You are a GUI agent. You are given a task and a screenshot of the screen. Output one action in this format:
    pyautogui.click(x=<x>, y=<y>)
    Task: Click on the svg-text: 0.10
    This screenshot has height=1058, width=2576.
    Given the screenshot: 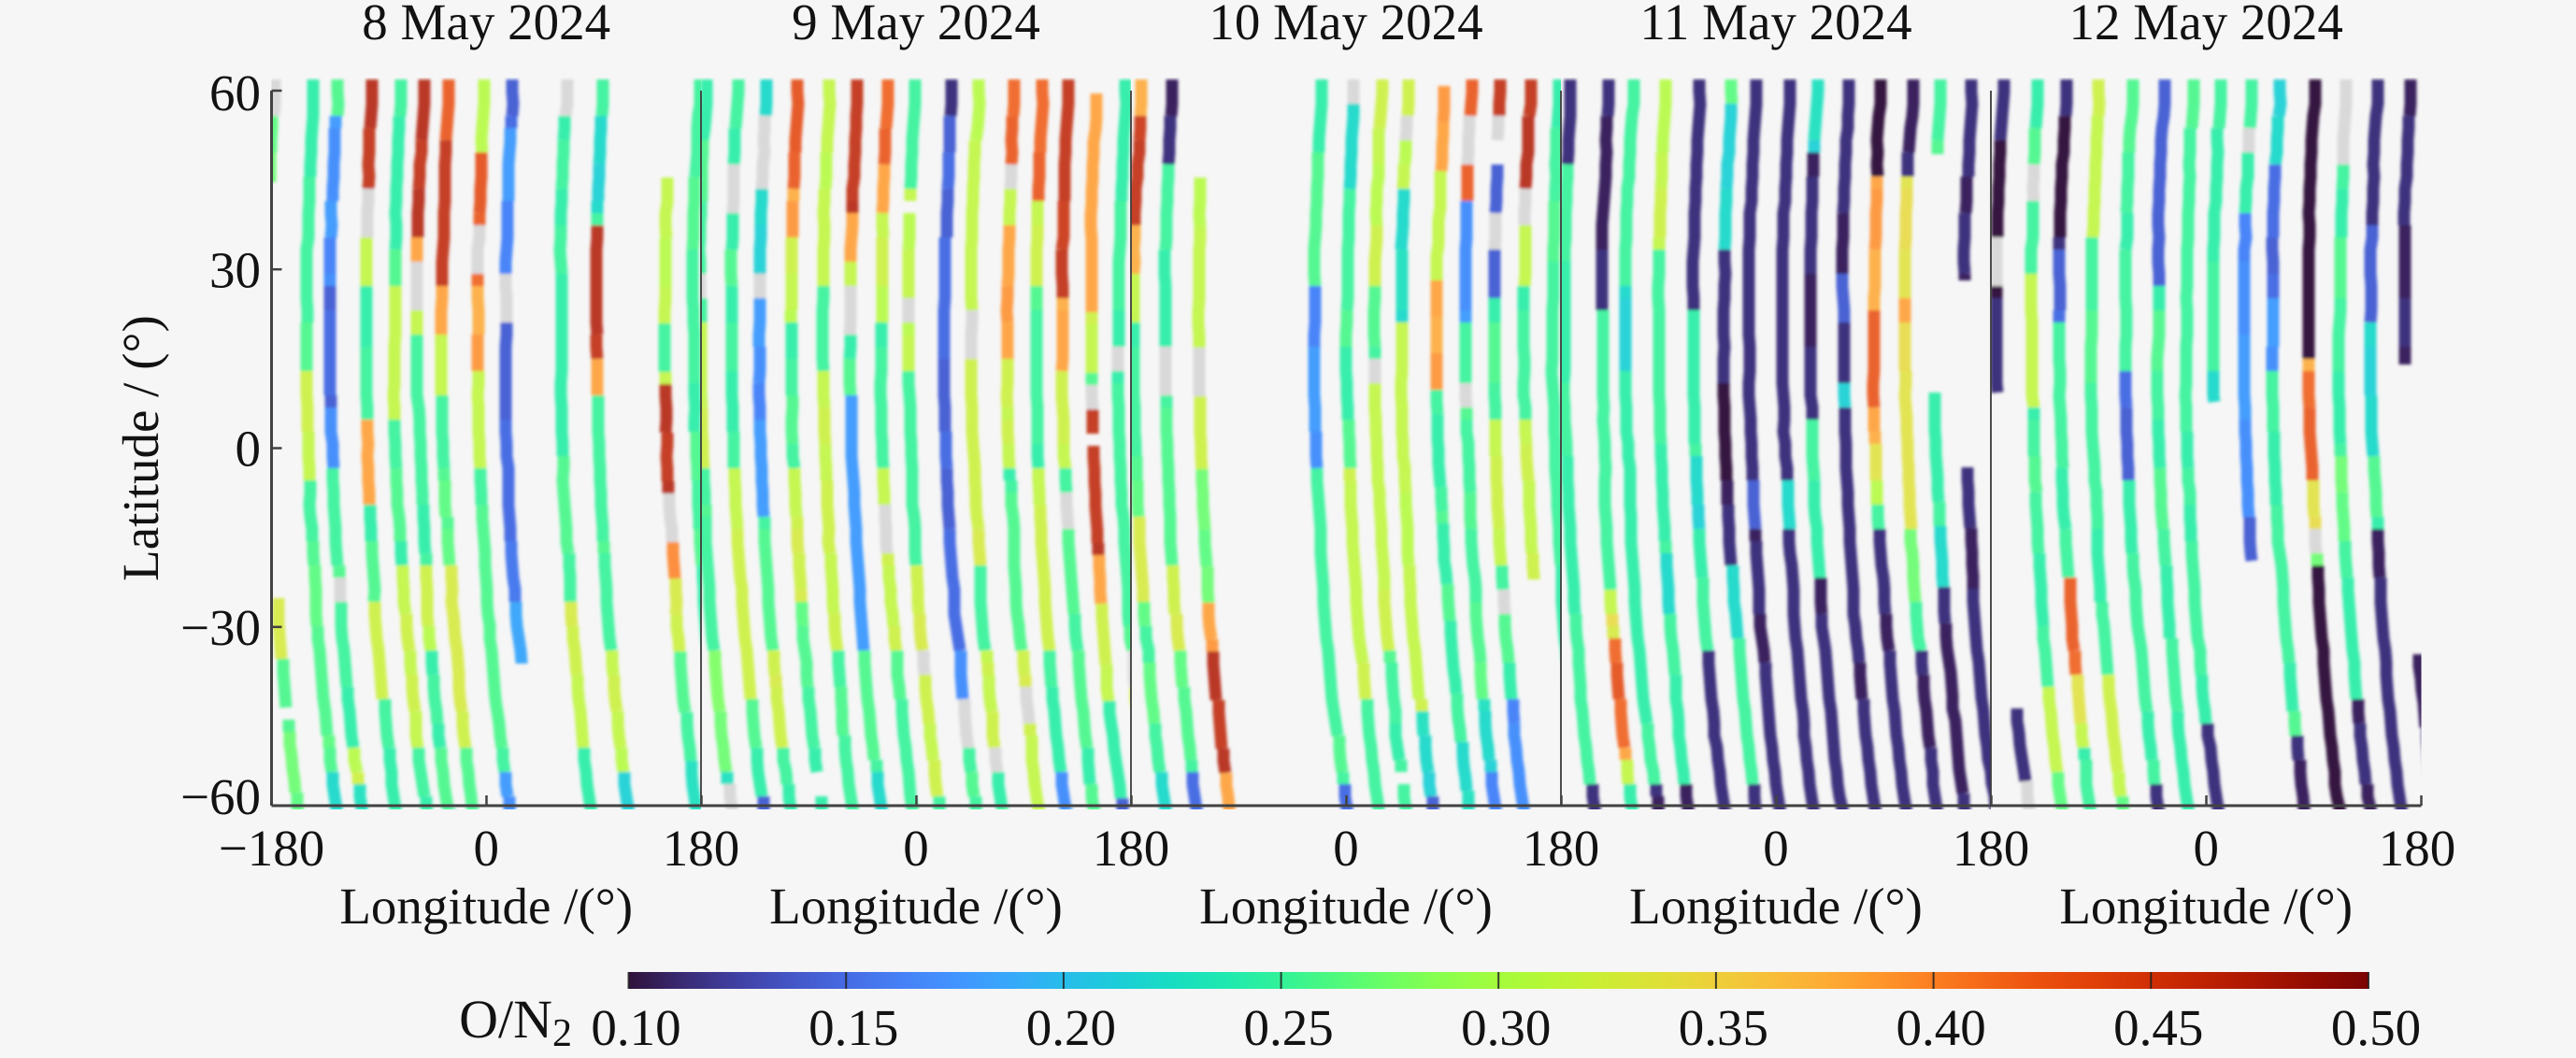 What is the action you would take?
    pyautogui.click(x=635, y=1027)
    